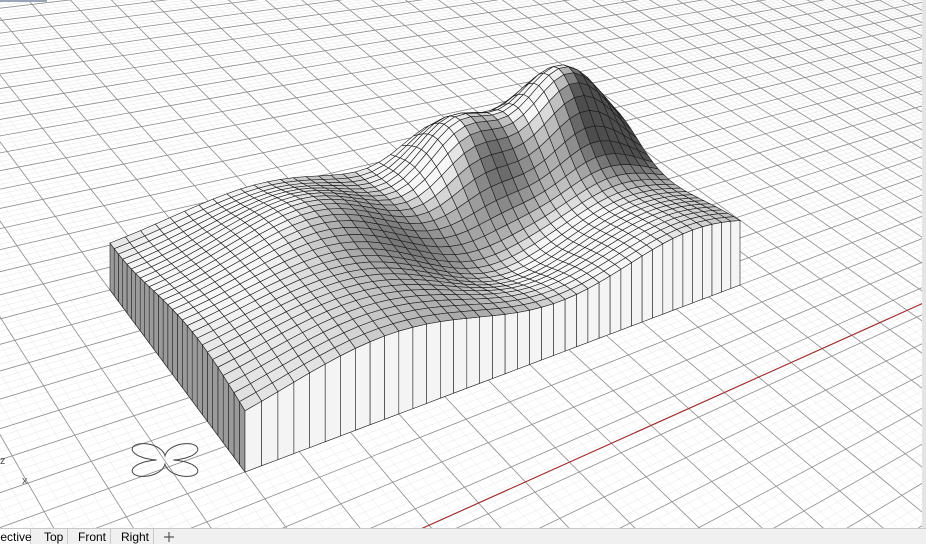 Image resolution: width=926 pixels, height=544 pixels. Describe the element at coordinates (16, 536) in the screenshot. I see `tab-perspective: Perspective` at that location.